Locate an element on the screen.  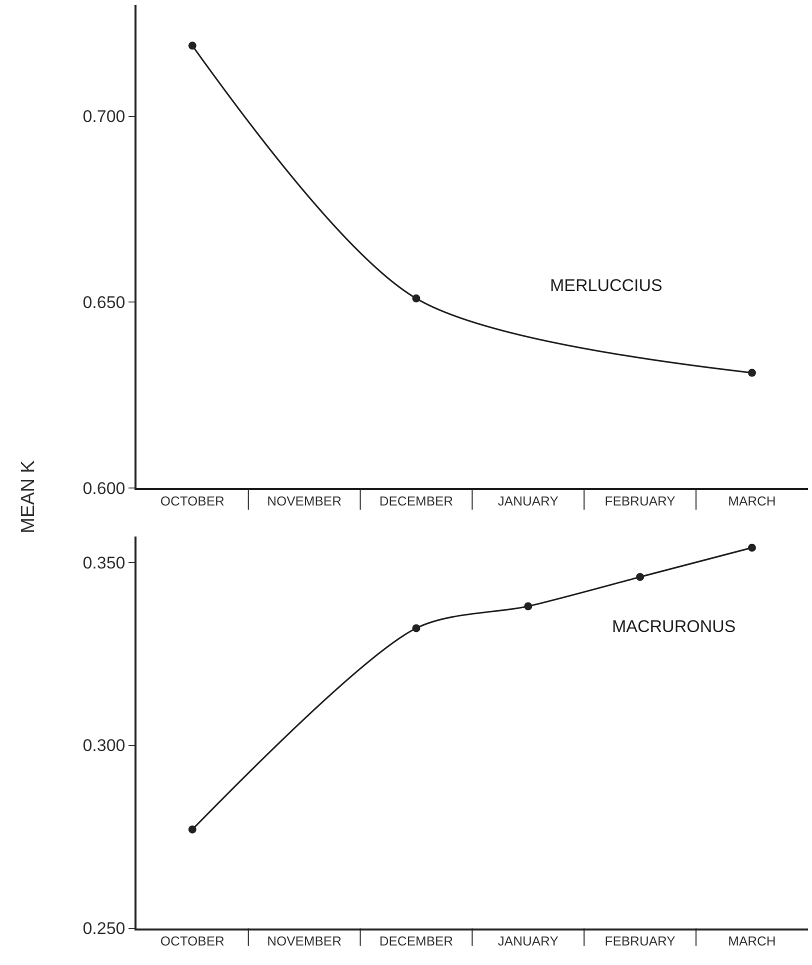
series-label: MACRURONUS is located at coordinates (674, 626).